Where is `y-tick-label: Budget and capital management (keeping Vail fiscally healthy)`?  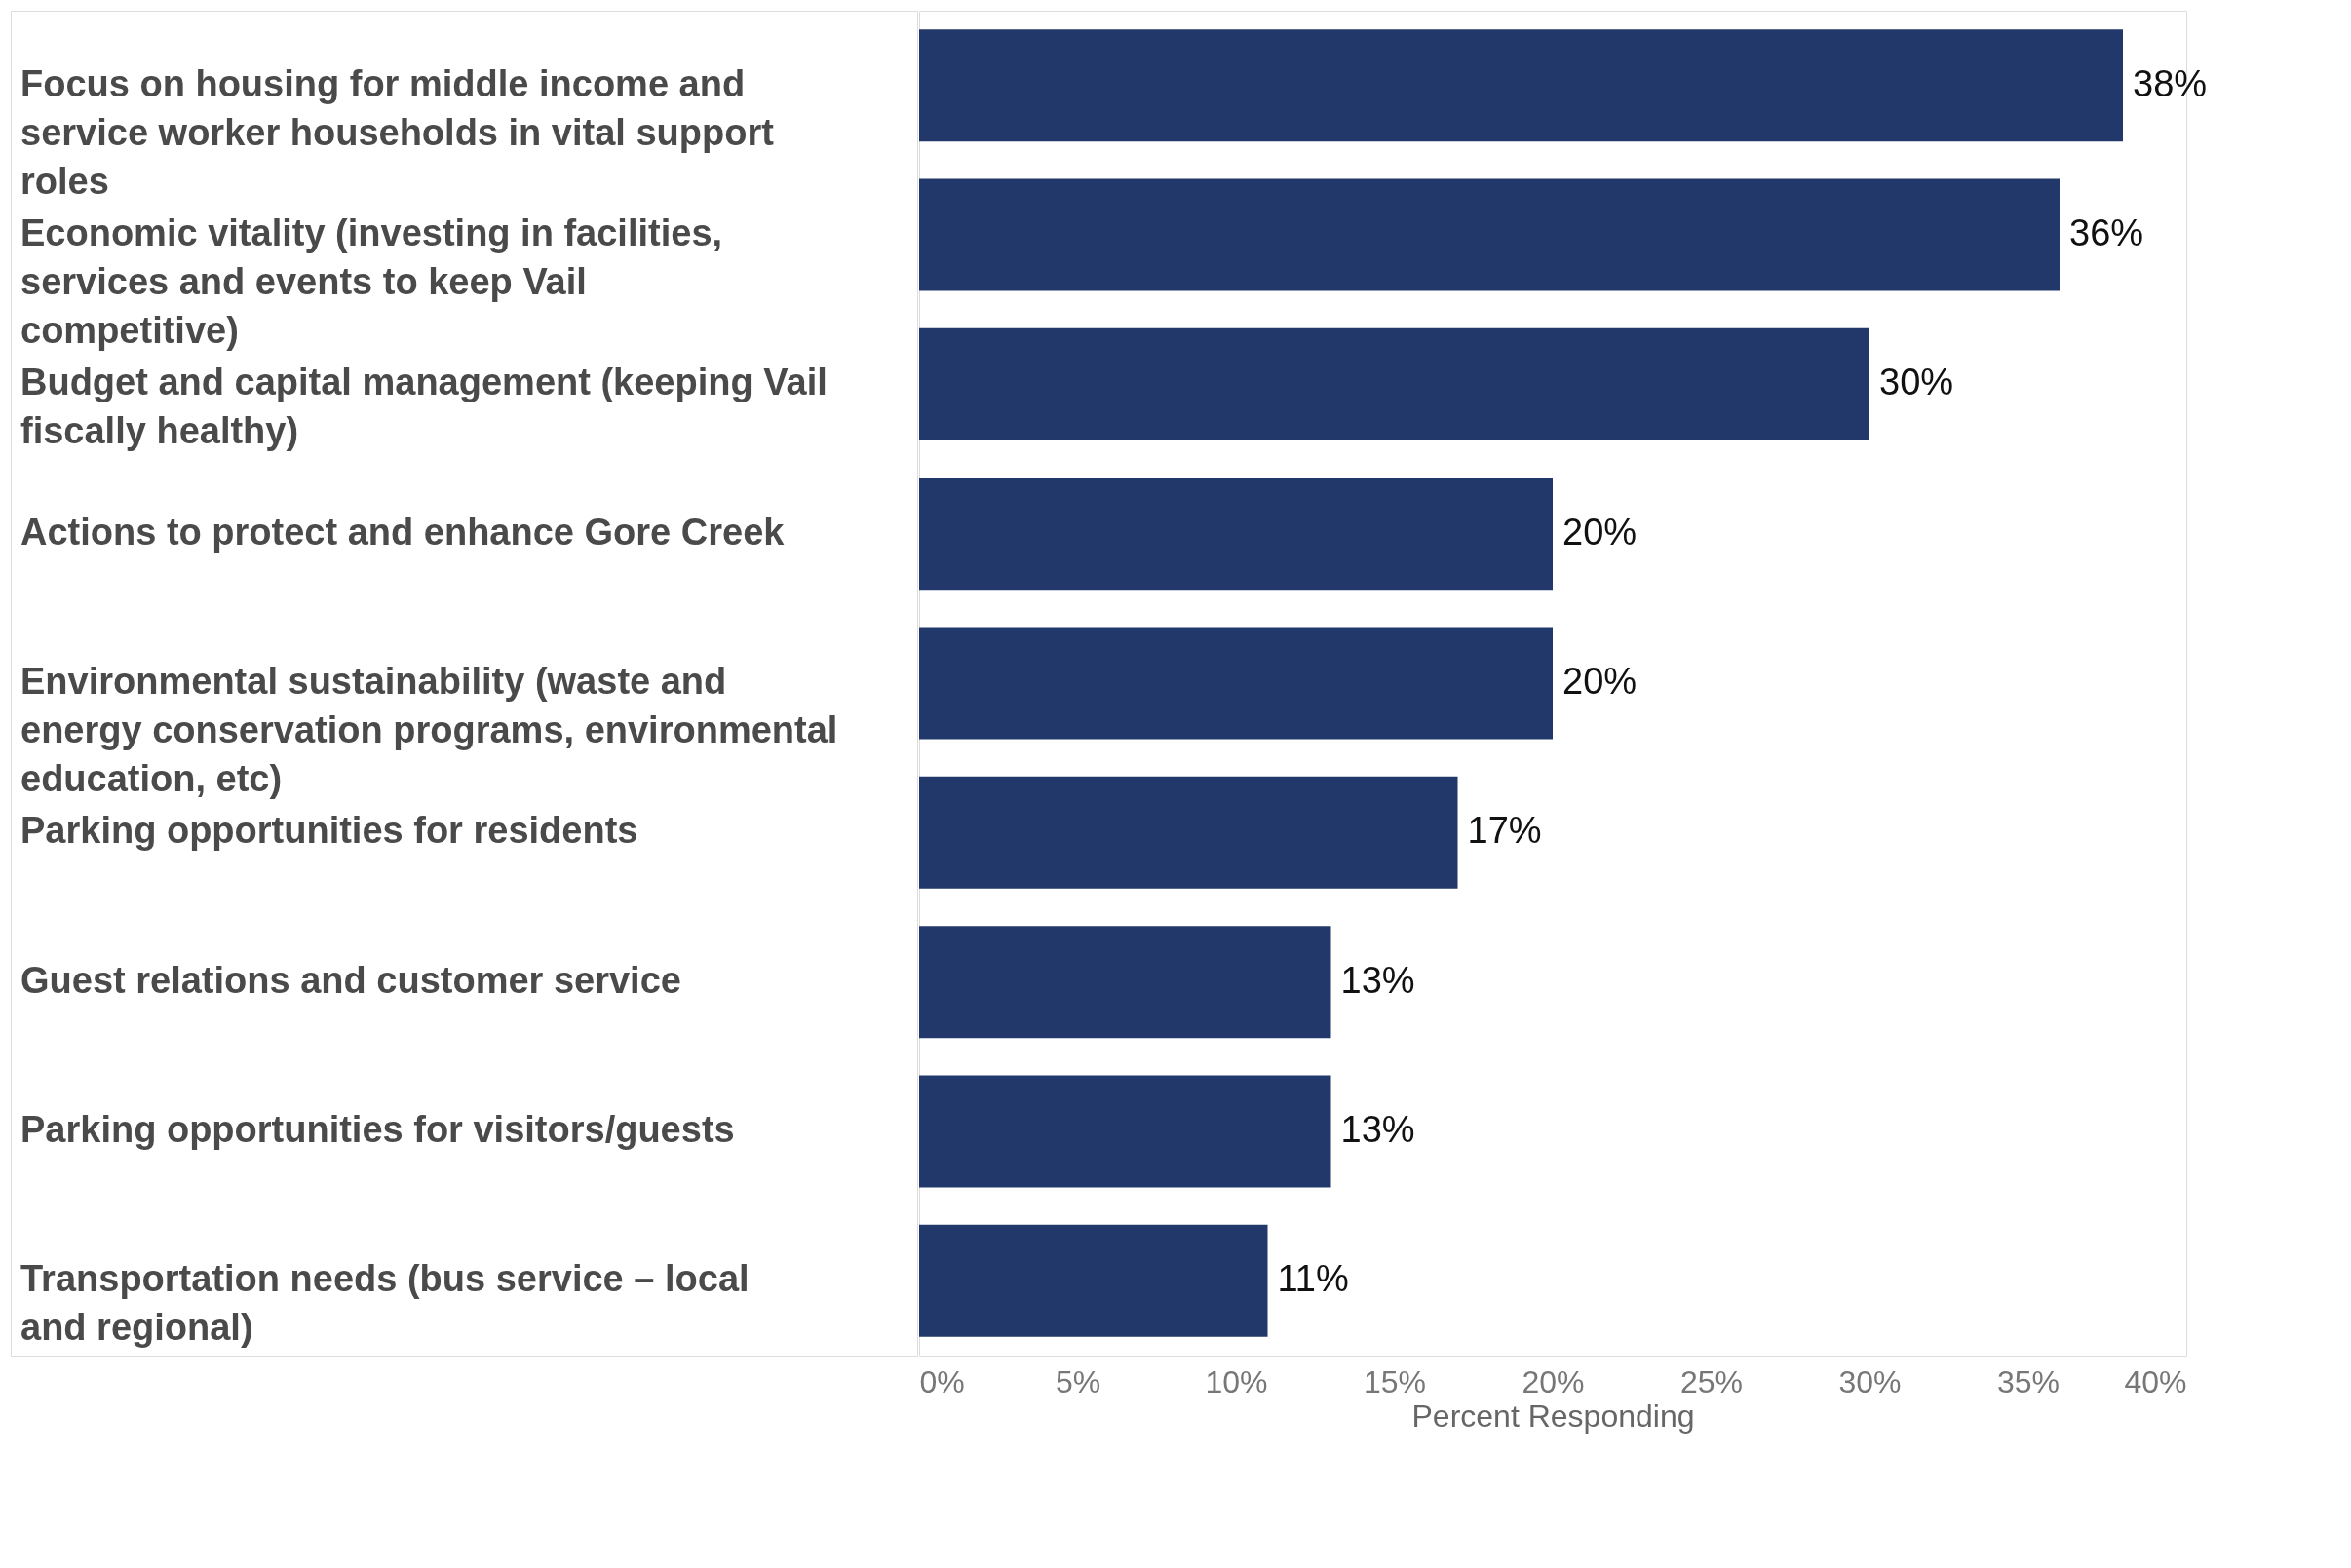
y-tick-label: Budget and capital management (keeping Vail fiscally healthy) is located at coordinates (424, 407).